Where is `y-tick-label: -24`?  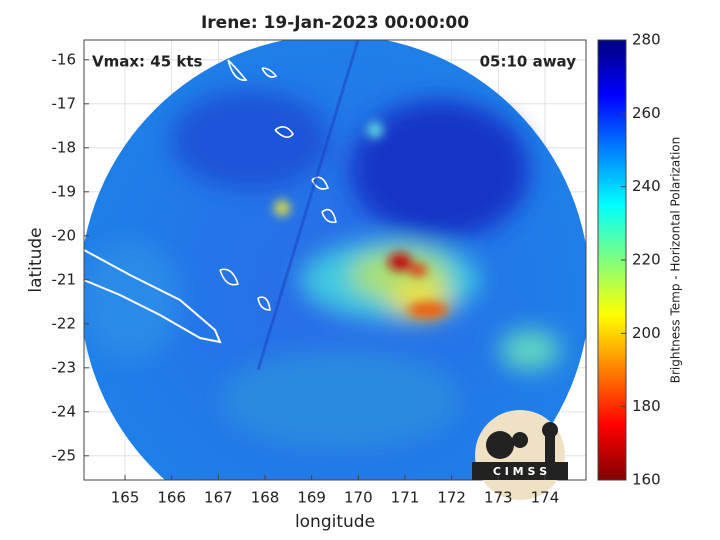 y-tick-label: -24 is located at coordinates (64, 411).